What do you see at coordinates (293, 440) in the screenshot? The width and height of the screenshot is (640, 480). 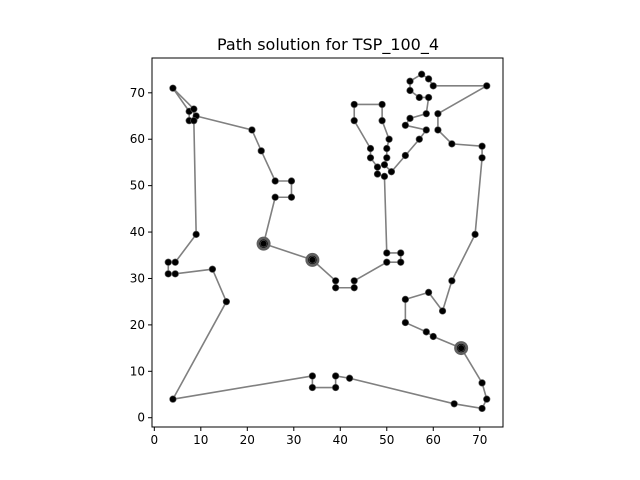 I see `x-tick-label: 30` at bounding box center [293, 440].